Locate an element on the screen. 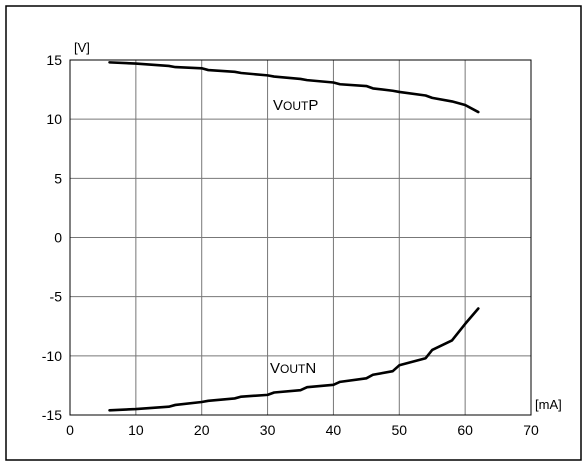  y-tick-label: 15 is located at coordinates (54, 60).